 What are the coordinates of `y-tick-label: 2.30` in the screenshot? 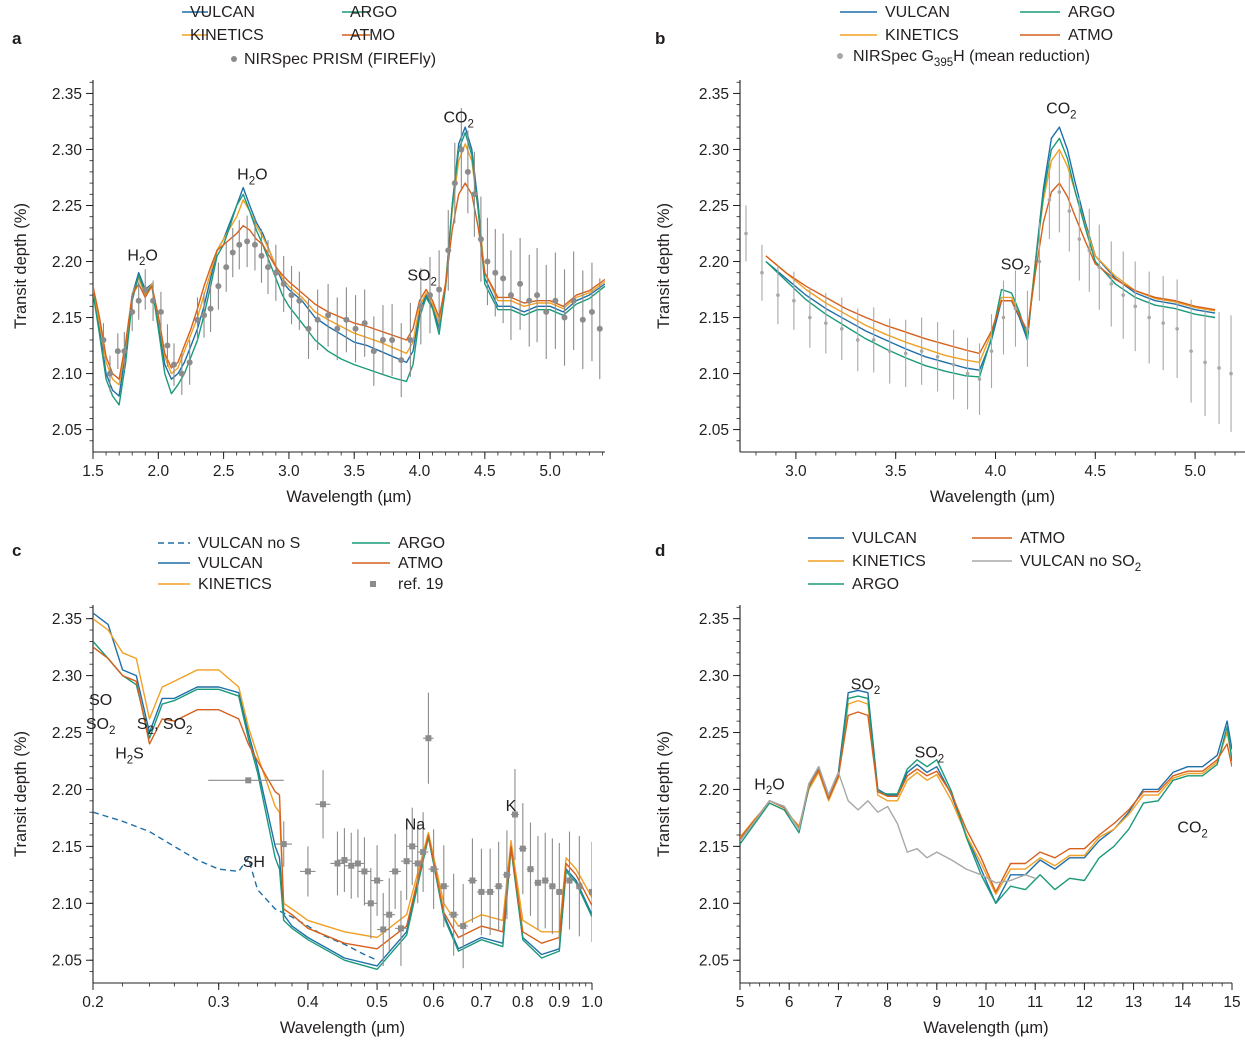 It's located at (714, 150).